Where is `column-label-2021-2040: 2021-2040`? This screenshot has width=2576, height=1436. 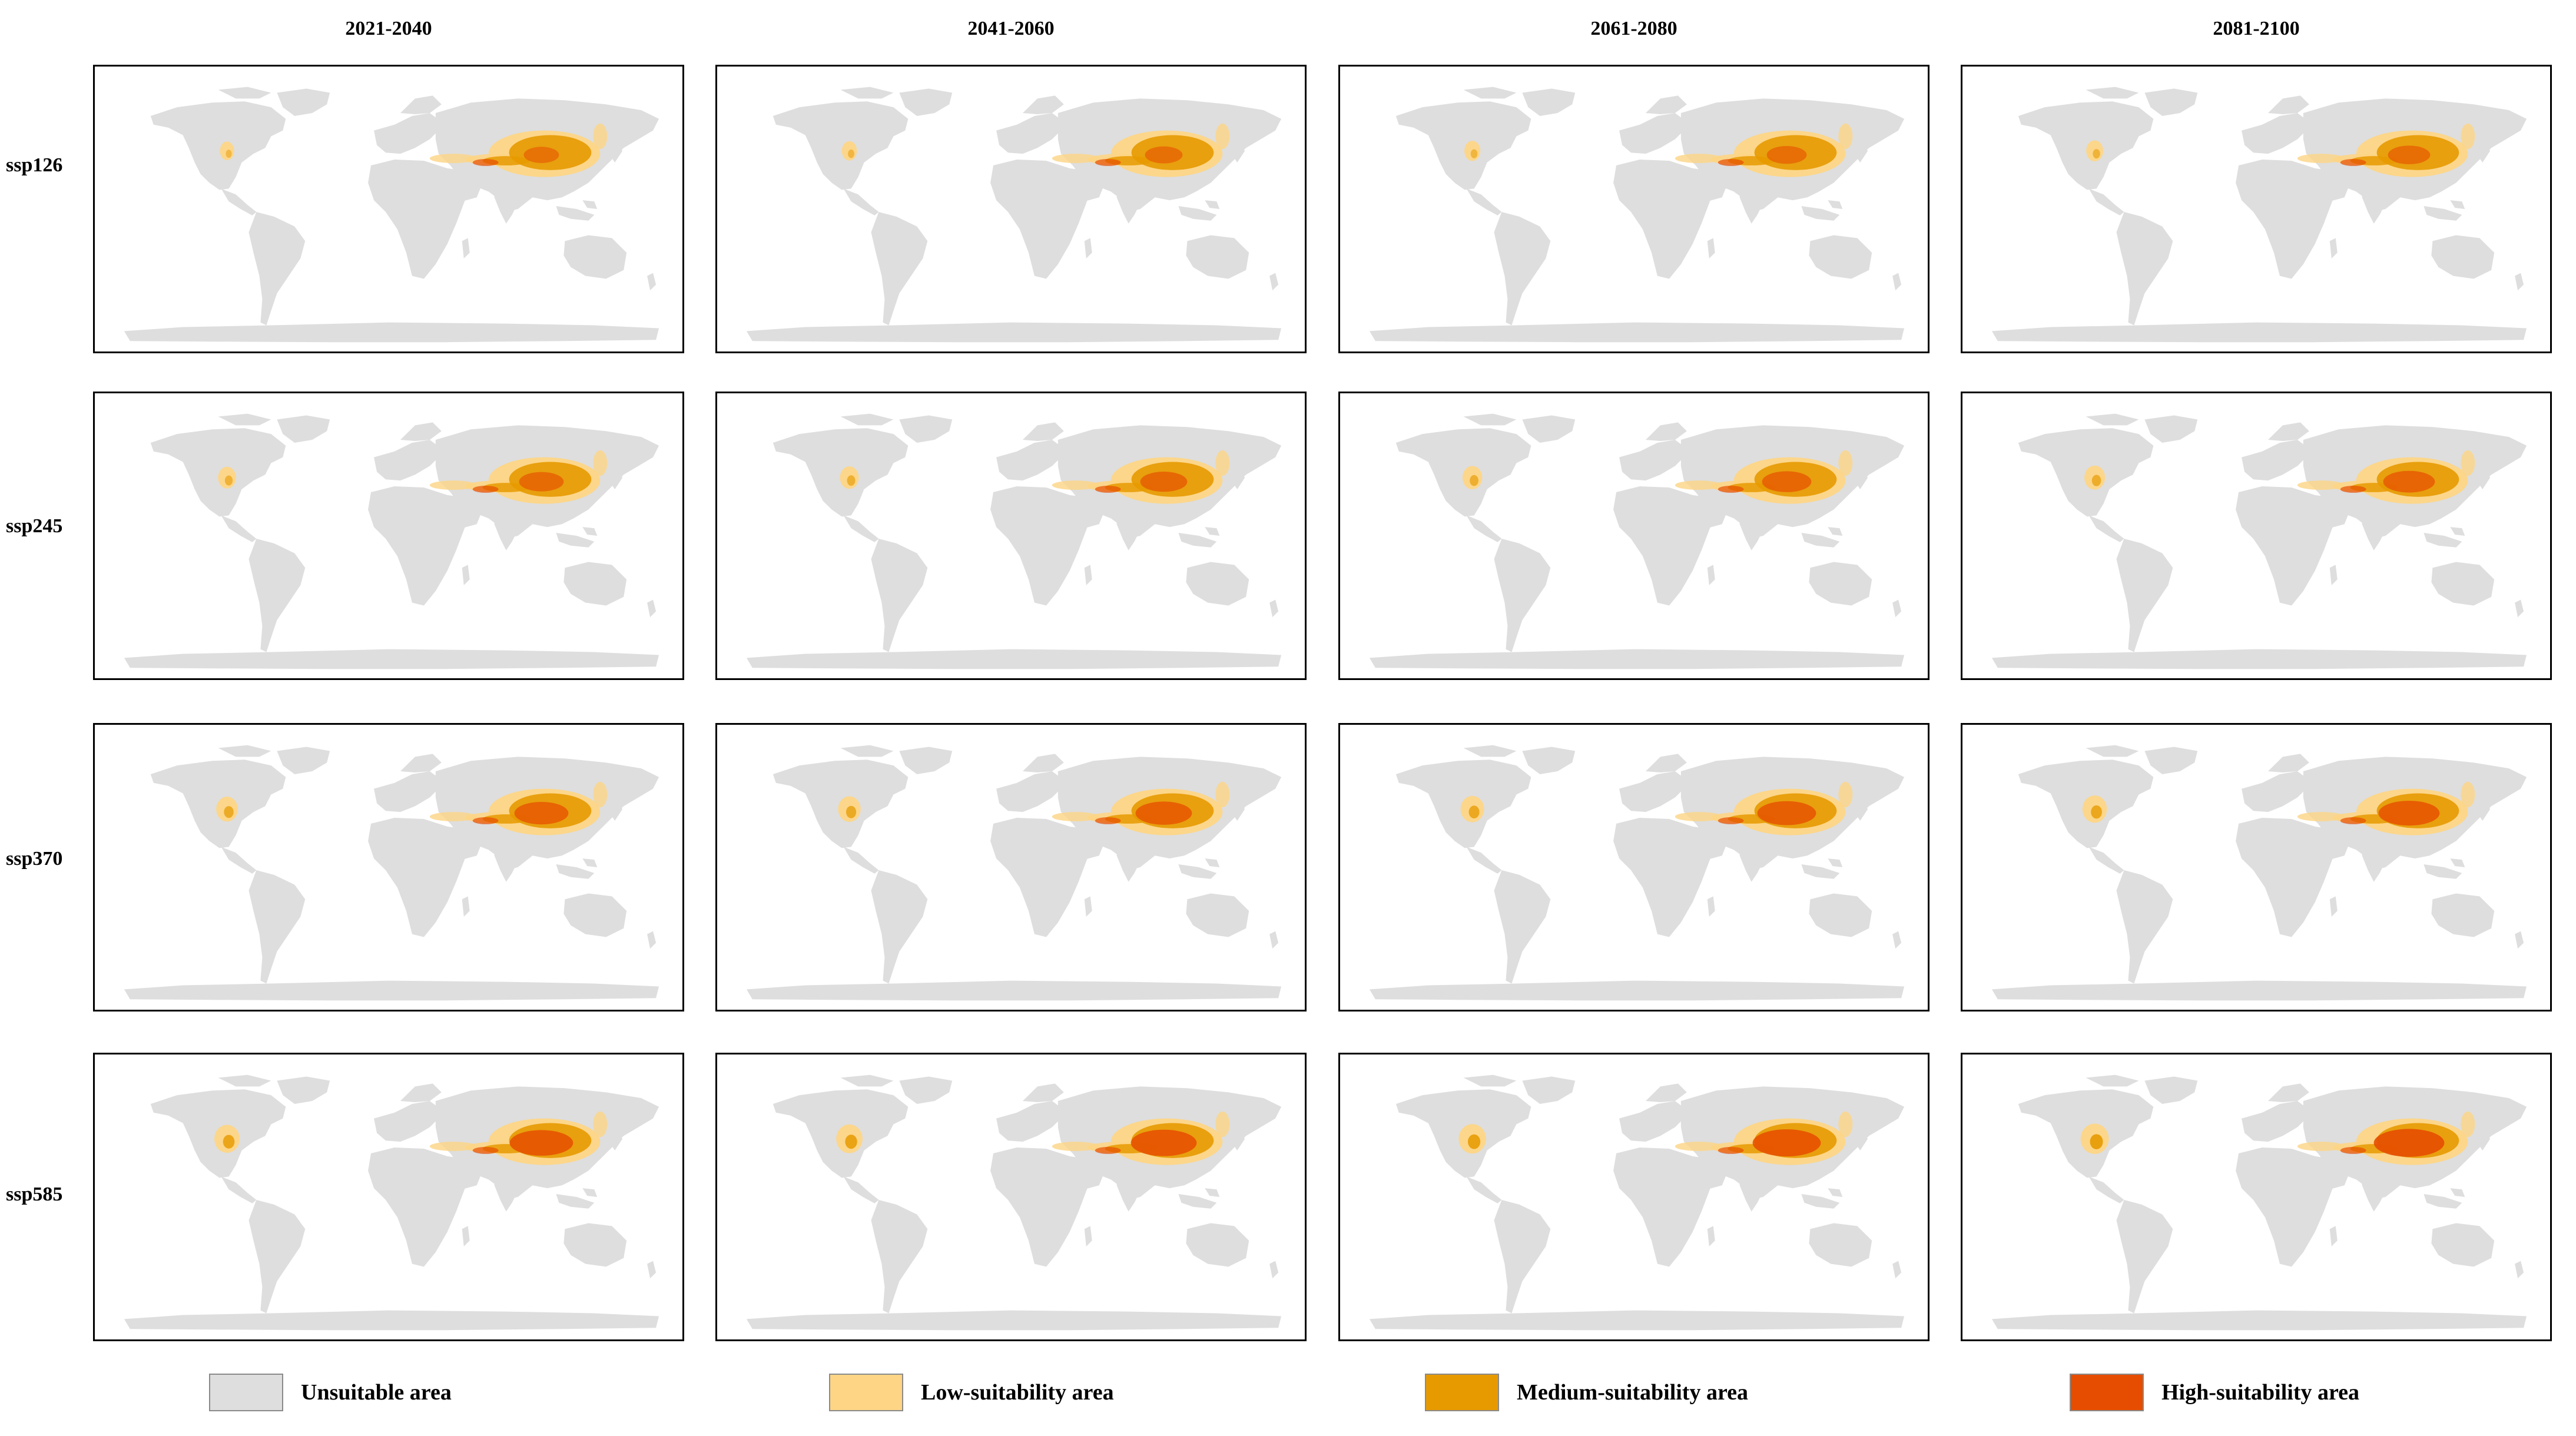
column-label-2021-2040: 2021-2040 is located at coordinates (388, 28).